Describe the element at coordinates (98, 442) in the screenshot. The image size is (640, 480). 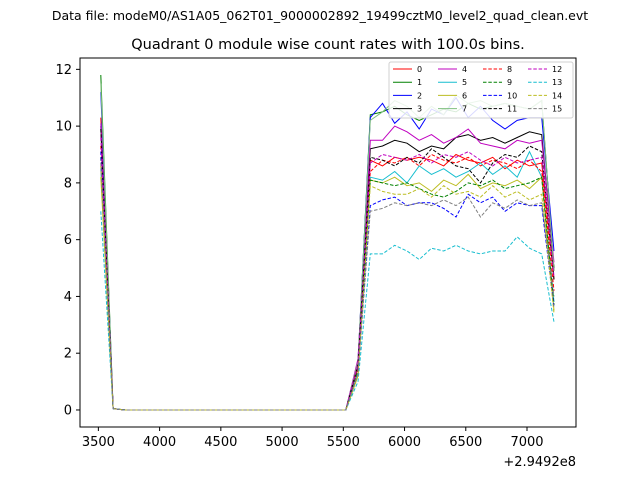
I see `x-tick-label: 3500` at that location.